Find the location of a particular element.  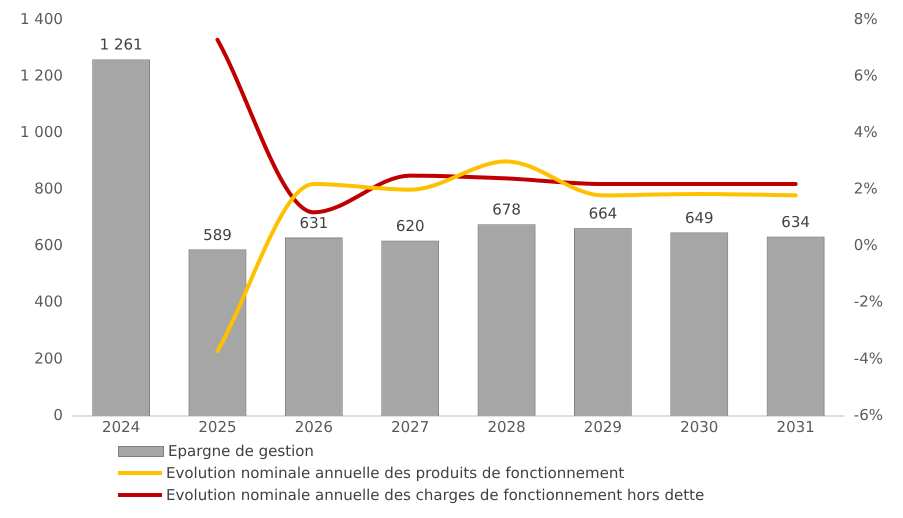

data-label: 678 is located at coordinates (506, 209).